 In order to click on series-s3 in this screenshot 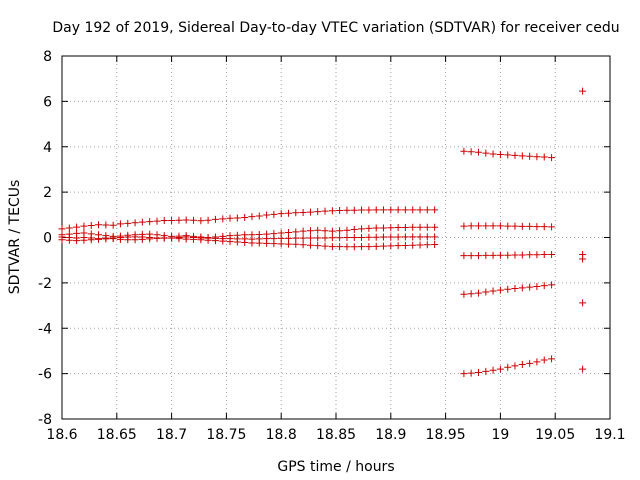, I will do `click(248, 238)`.